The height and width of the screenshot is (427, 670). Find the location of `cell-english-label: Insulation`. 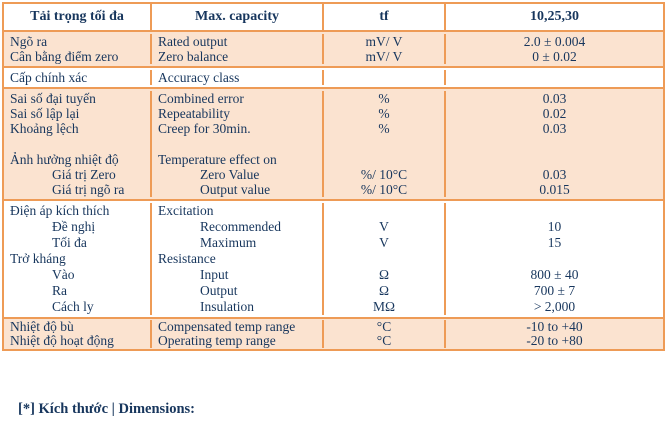

cell-english-label: Insulation is located at coordinates (236, 307).